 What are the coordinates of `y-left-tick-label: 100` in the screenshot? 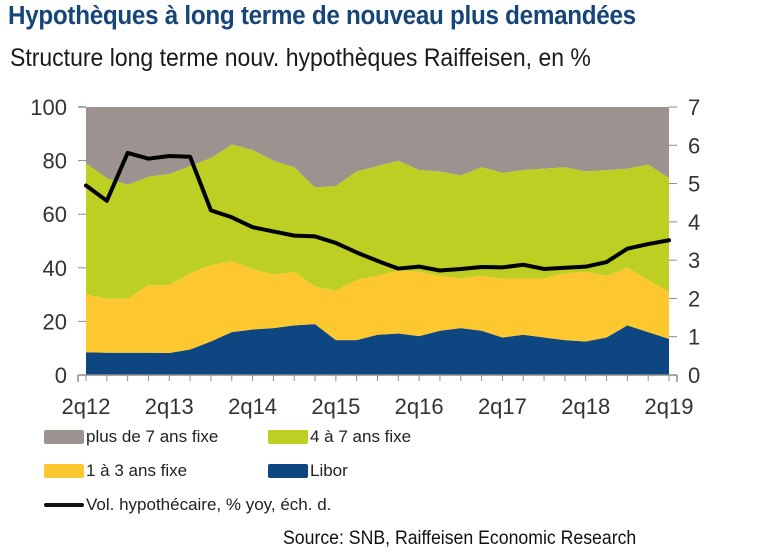 It's located at (48, 107).